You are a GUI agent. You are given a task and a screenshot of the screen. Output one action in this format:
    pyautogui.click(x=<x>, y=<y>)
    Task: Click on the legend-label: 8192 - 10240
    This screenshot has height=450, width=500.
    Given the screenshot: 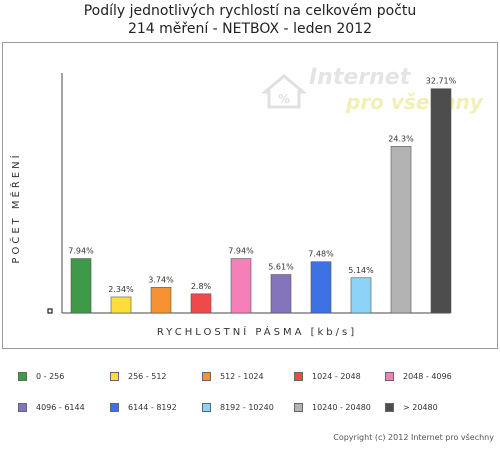 What is the action you would take?
    pyautogui.click(x=247, y=407)
    